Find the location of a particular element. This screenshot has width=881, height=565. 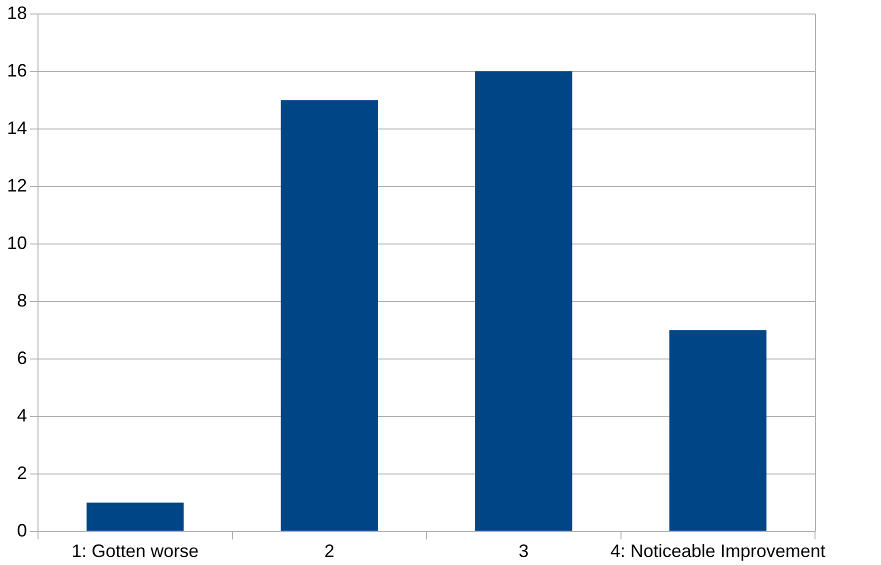

y-tick-label: 10 is located at coordinates (17, 242).